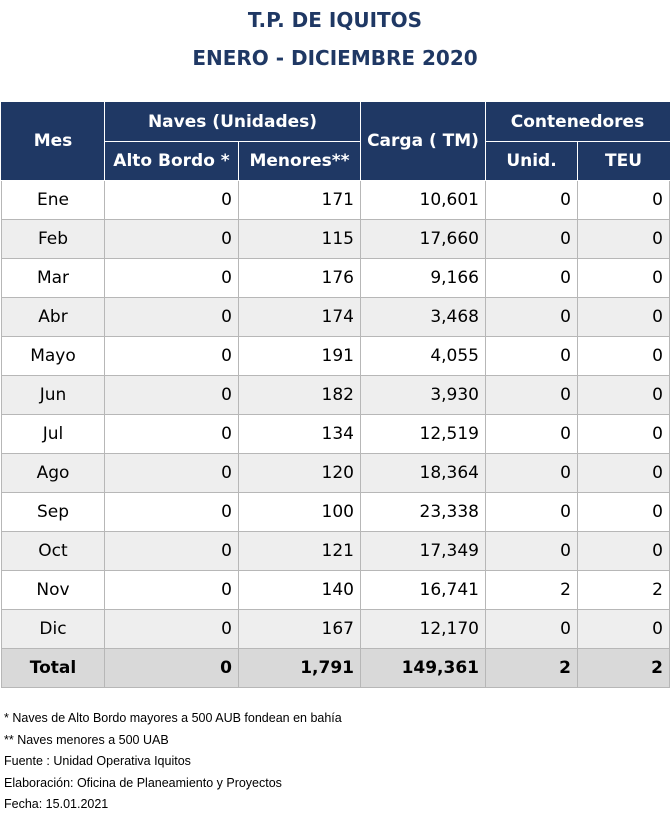  What do you see at coordinates (423, 356) in the screenshot?
I see `cell-carga: 4,055` at bounding box center [423, 356].